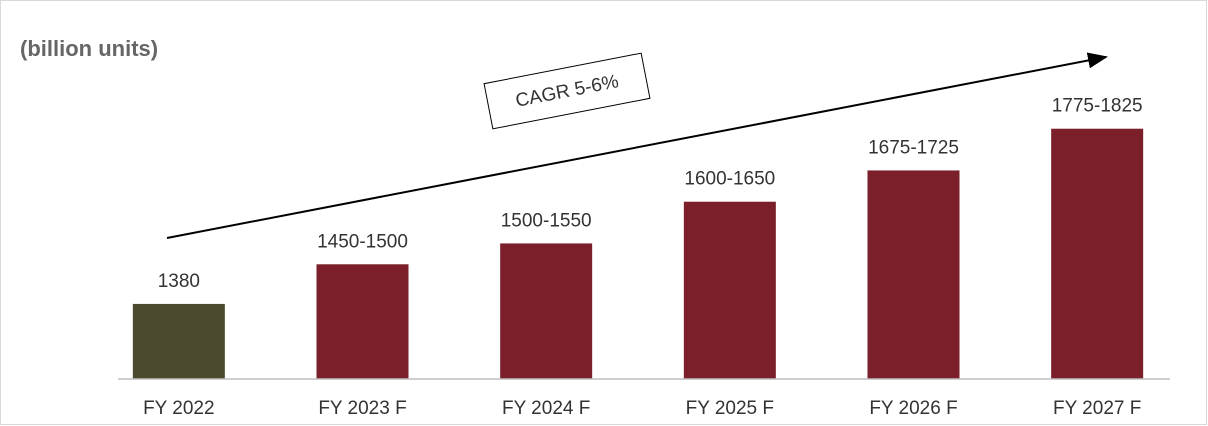 The image size is (1208, 426). I want to click on value-label: 1600-1650, so click(729, 179).